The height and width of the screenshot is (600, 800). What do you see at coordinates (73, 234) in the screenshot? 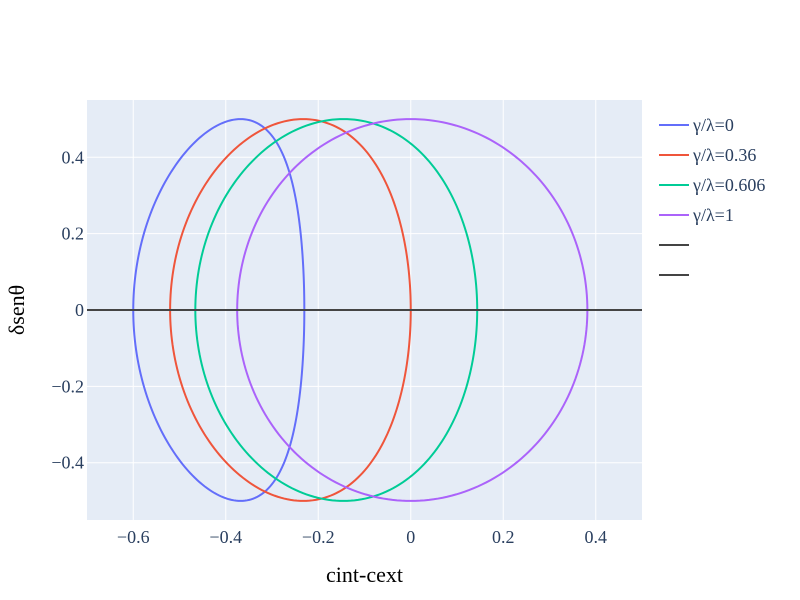
I see `y-tick-label: 0.2` at bounding box center [73, 234].